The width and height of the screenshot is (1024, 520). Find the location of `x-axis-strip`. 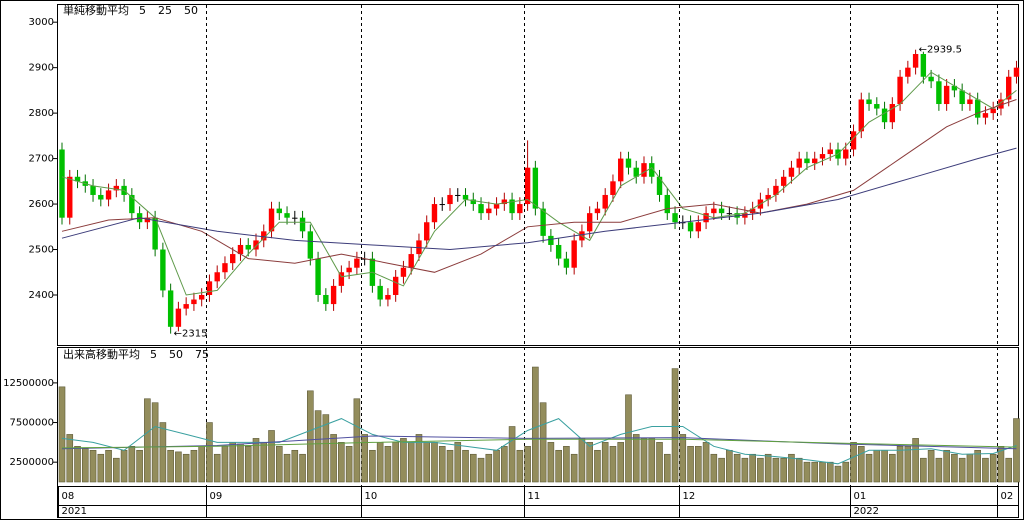

x-axis-strip is located at coordinates (538, 502).